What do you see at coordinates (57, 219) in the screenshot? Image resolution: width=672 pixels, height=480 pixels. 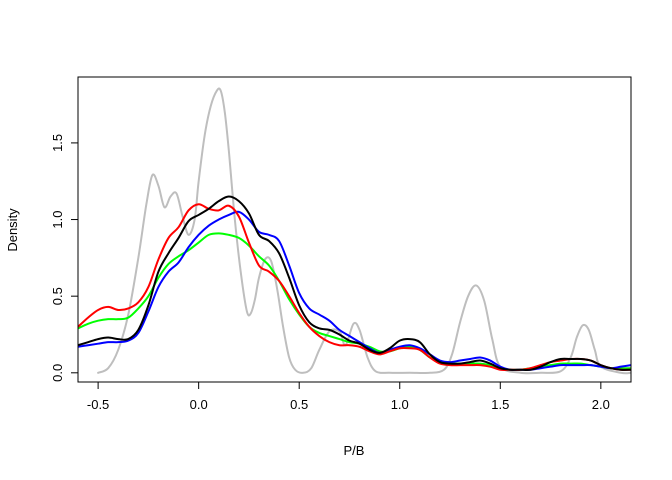 I see `y-tick-label: 1.0` at bounding box center [57, 219].